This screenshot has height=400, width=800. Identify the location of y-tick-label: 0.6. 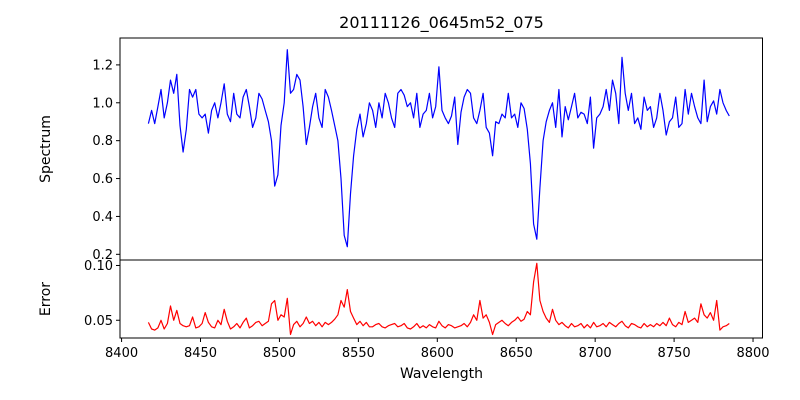
(102, 179).